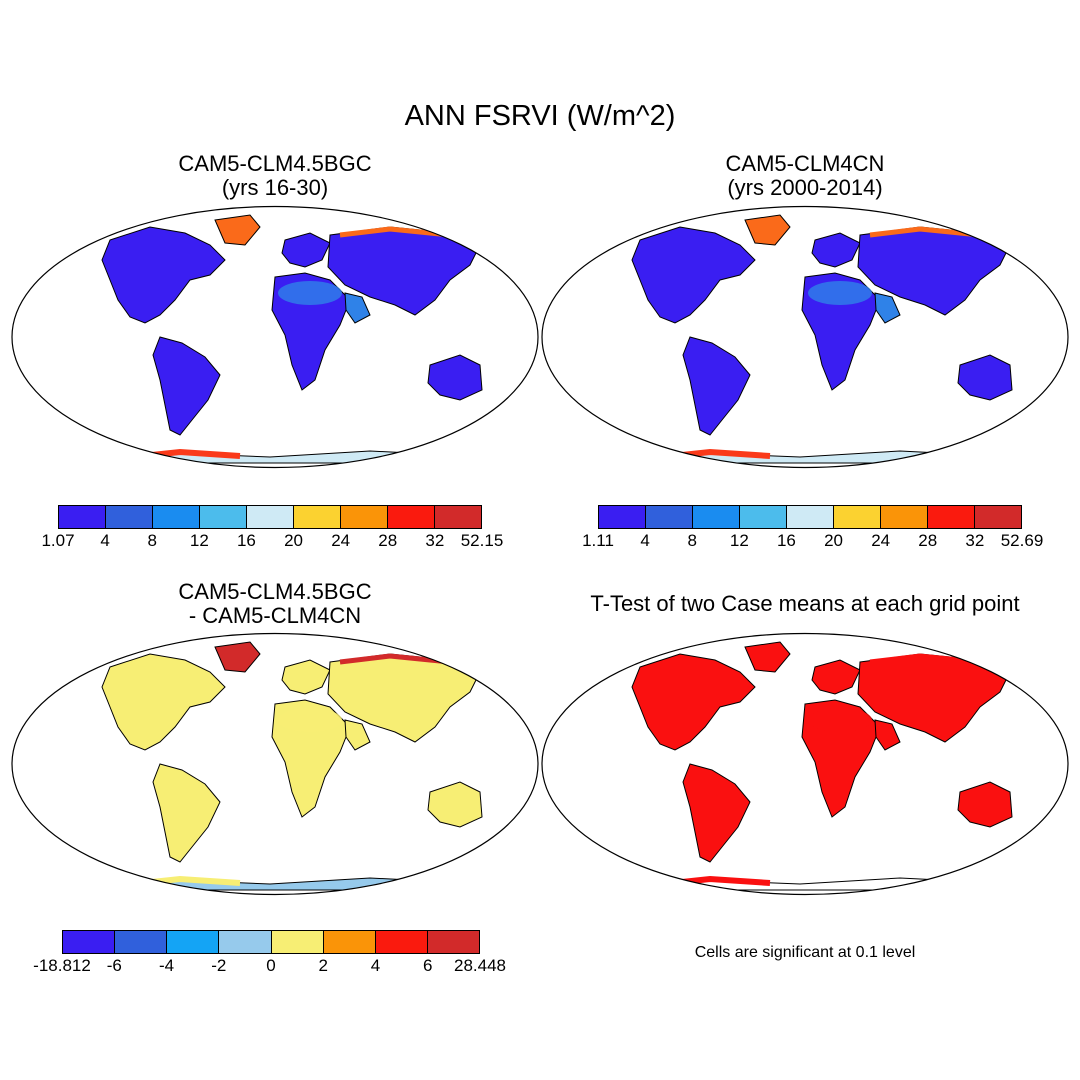 This screenshot has width=1080, height=1080. What do you see at coordinates (598, 540) in the screenshot?
I see `colorbar-tick-label: 1.11` at bounding box center [598, 540].